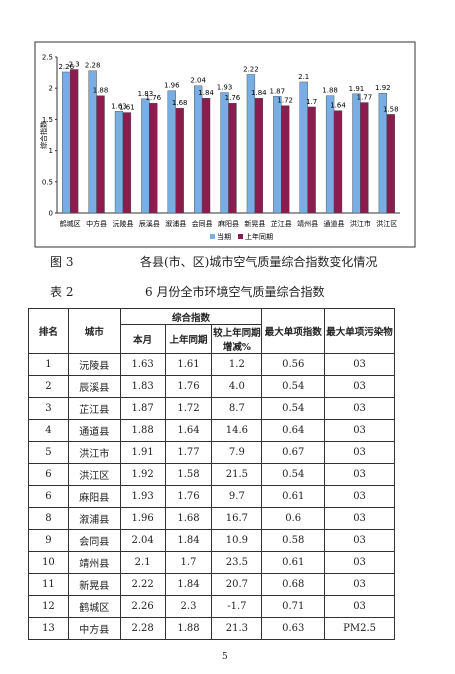 The height and width of the screenshot is (674, 455). I want to click on table-cell: 洪江市, so click(94, 452).